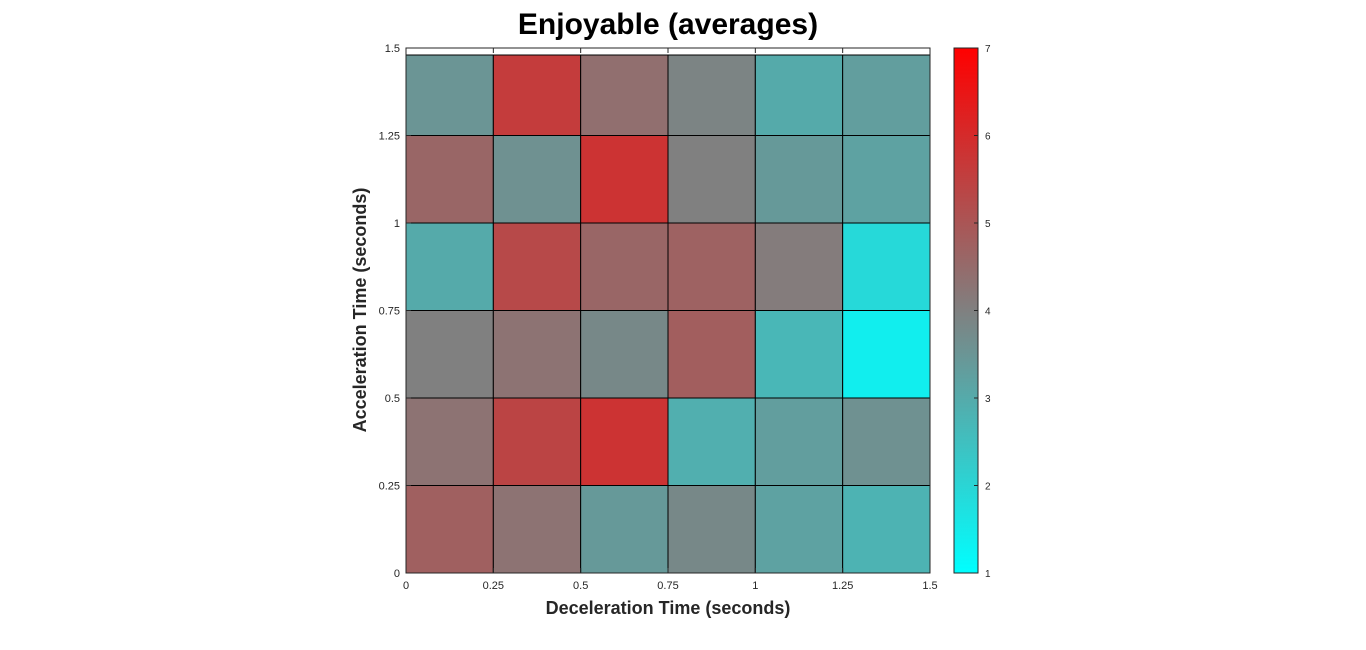  What do you see at coordinates (667, 586) in the screenshot?
I see `x-tick-label: 0.75` at bounding box center [667, 586].